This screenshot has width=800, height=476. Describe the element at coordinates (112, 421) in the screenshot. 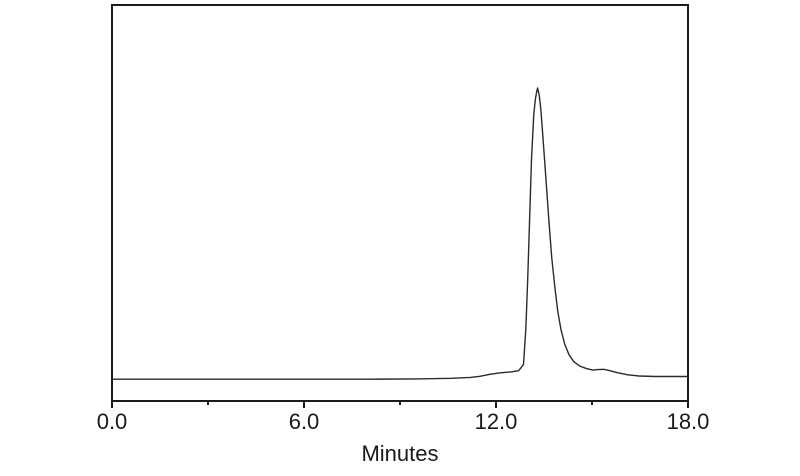

I see `x-tick-label: 0.0` at that location.